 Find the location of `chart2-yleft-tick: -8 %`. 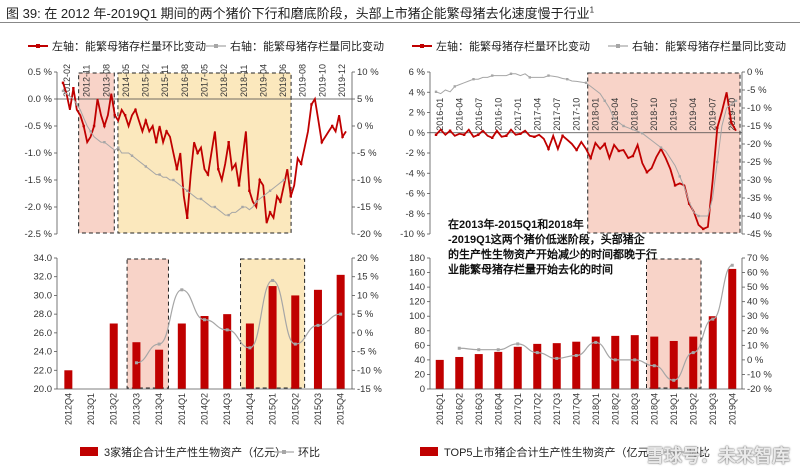

chart2-yleft-tick: -8 % is located at coordinates (415, 214).